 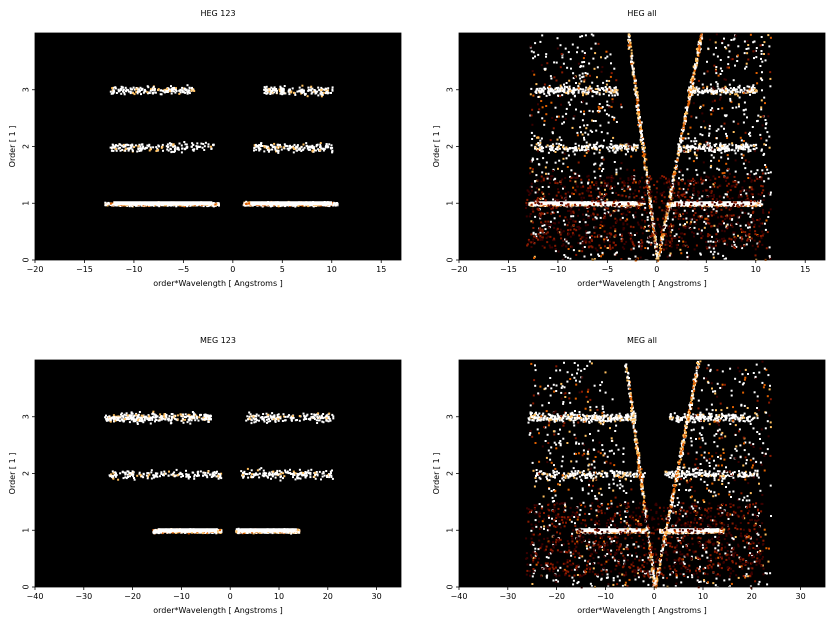 I want to click on y-tick-label: 3, so click(x=26, y=89).